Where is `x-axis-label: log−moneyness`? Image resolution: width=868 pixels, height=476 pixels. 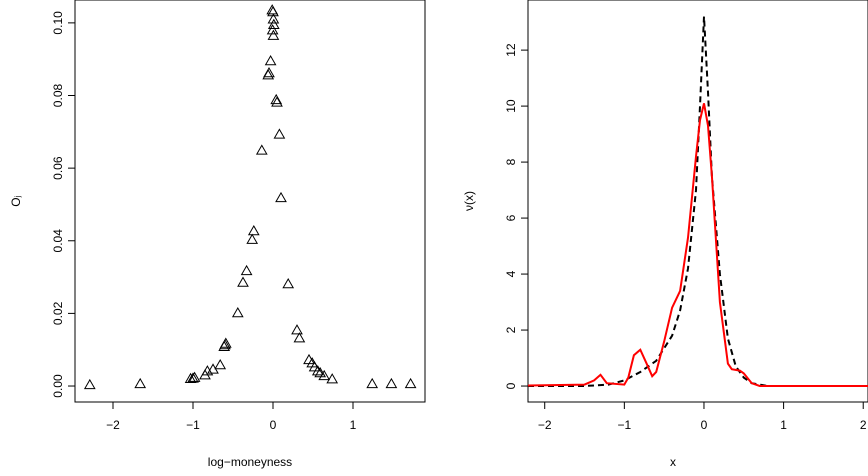 x-axis-label: log−moneyness is located at coordinates (250, 462).